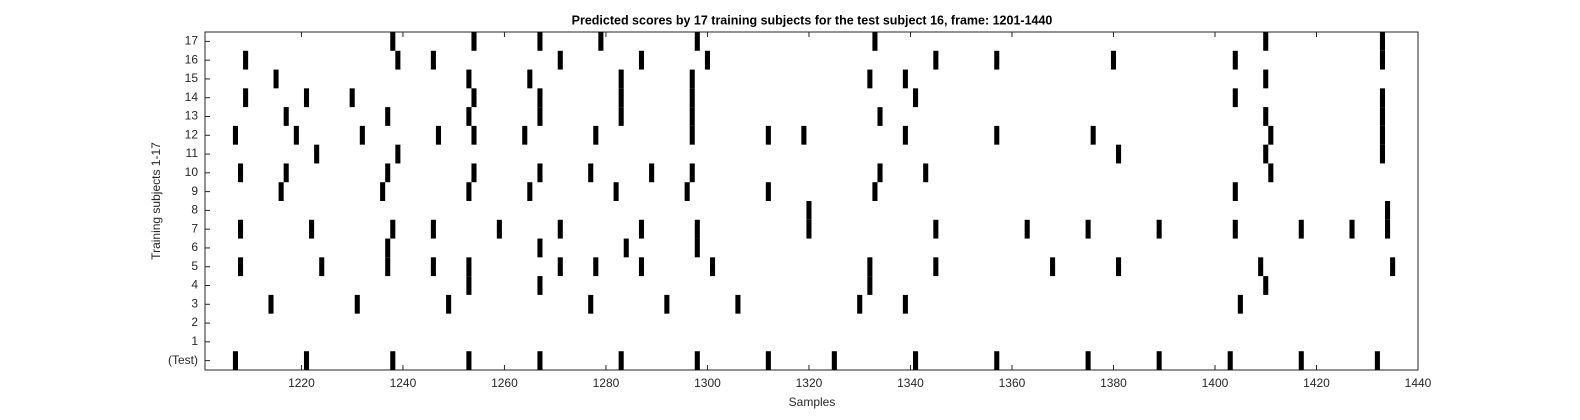 Image resolution: width=1580 pixels, height=420 pixels. I want to click on y-tick-label: 7, so click(194, 228).